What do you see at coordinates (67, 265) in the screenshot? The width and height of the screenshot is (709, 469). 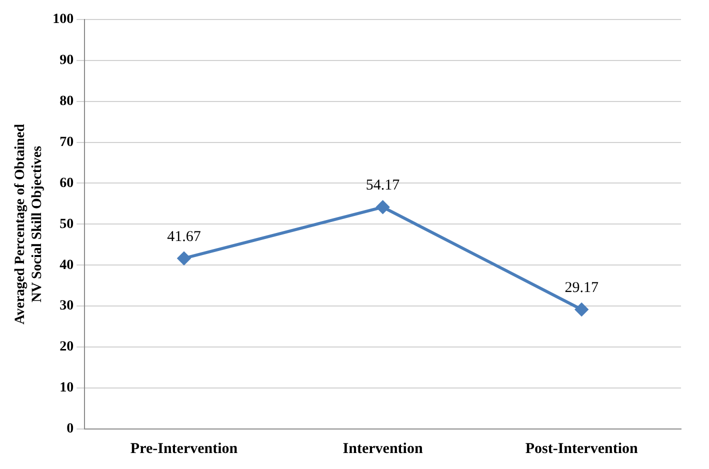 I see `y-tick-label: 40` at bounding box center [67, 265].